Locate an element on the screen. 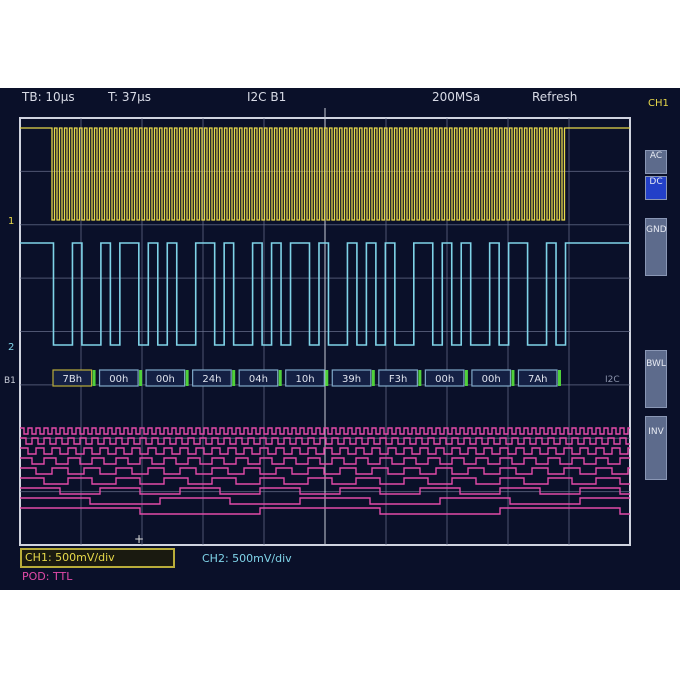 The width and height of the screenshot is (680, 680). pod-readout: POD: TTL is located at coordinates (47, 576).